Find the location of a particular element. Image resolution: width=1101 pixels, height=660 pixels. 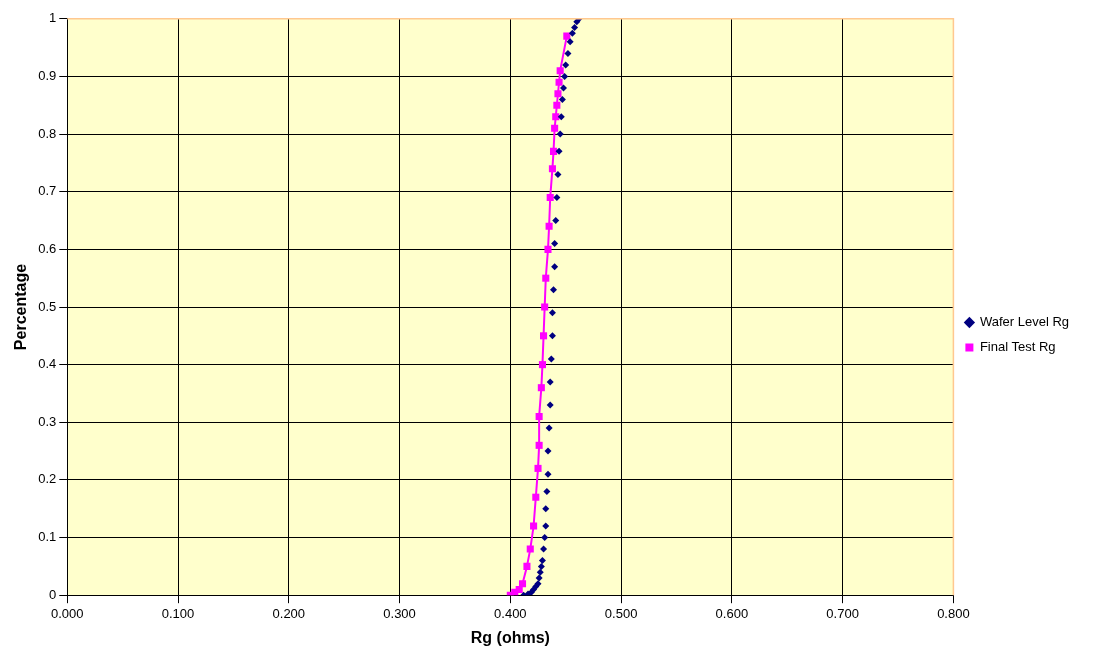

y-tick-label: 0 is located at coordinates (53, 594).